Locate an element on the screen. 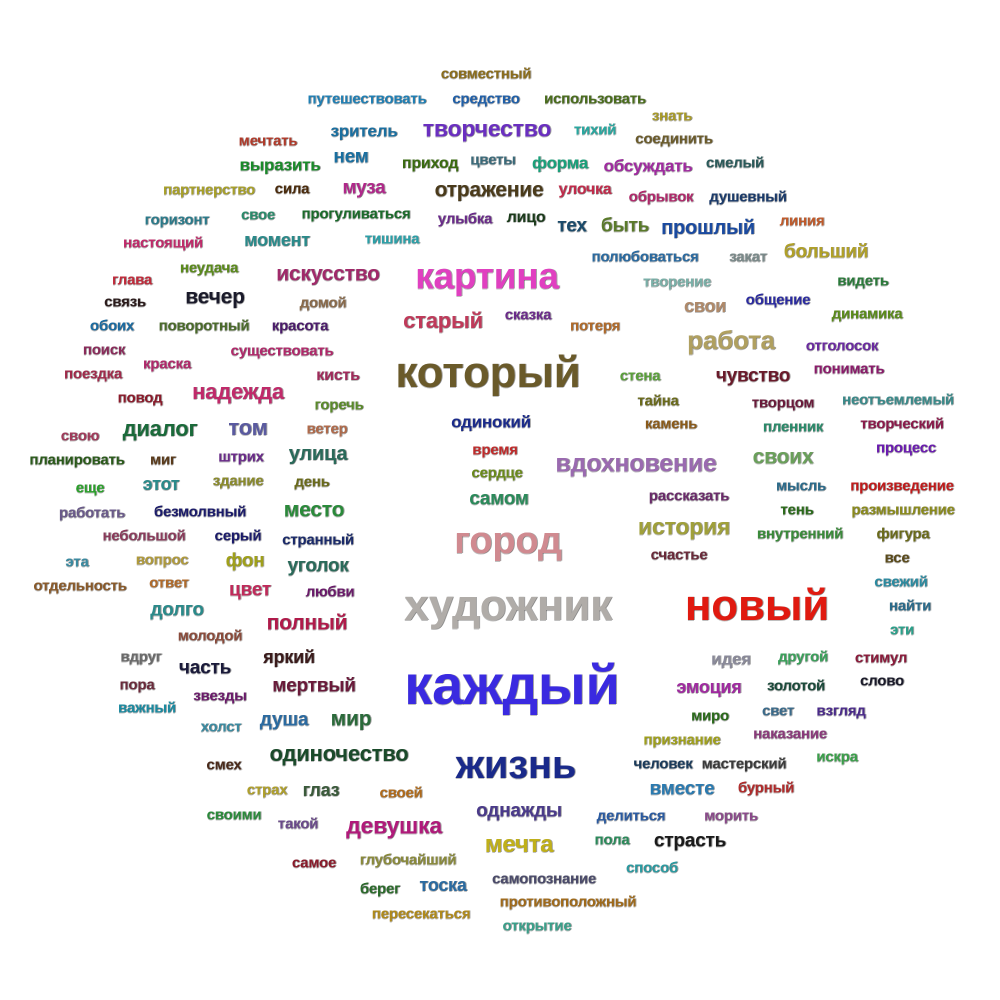  word: момент is located at coordinates (277, 240).